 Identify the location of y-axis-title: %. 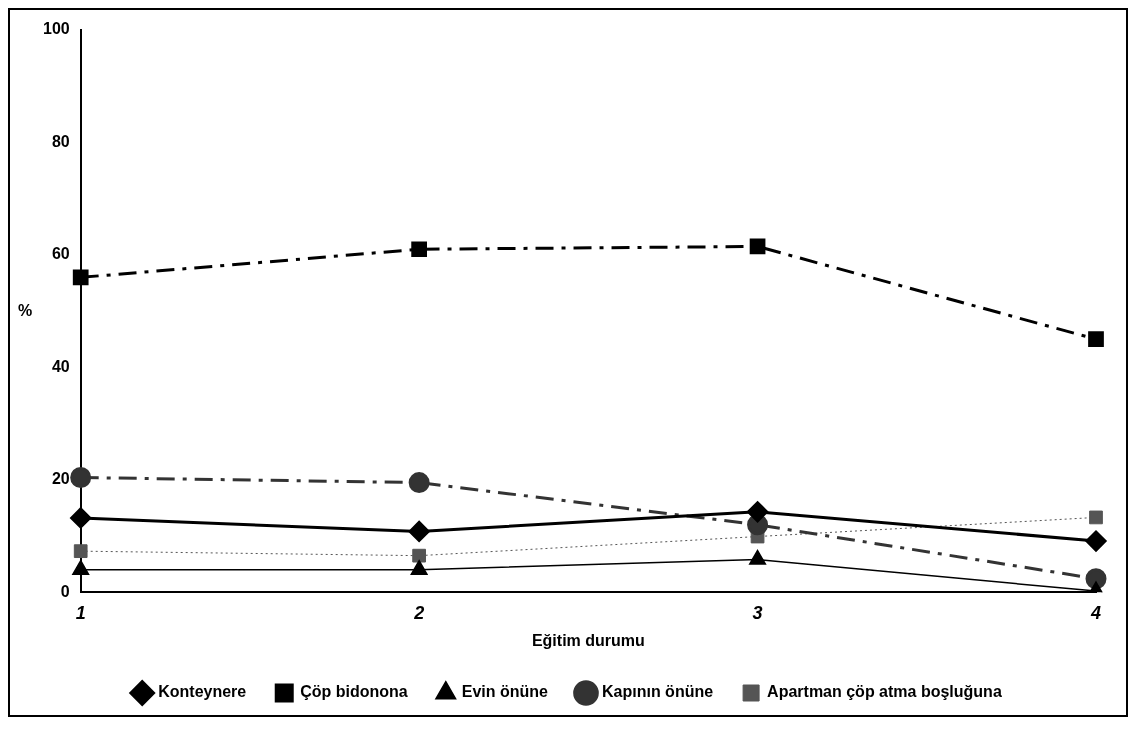
(25, 310).